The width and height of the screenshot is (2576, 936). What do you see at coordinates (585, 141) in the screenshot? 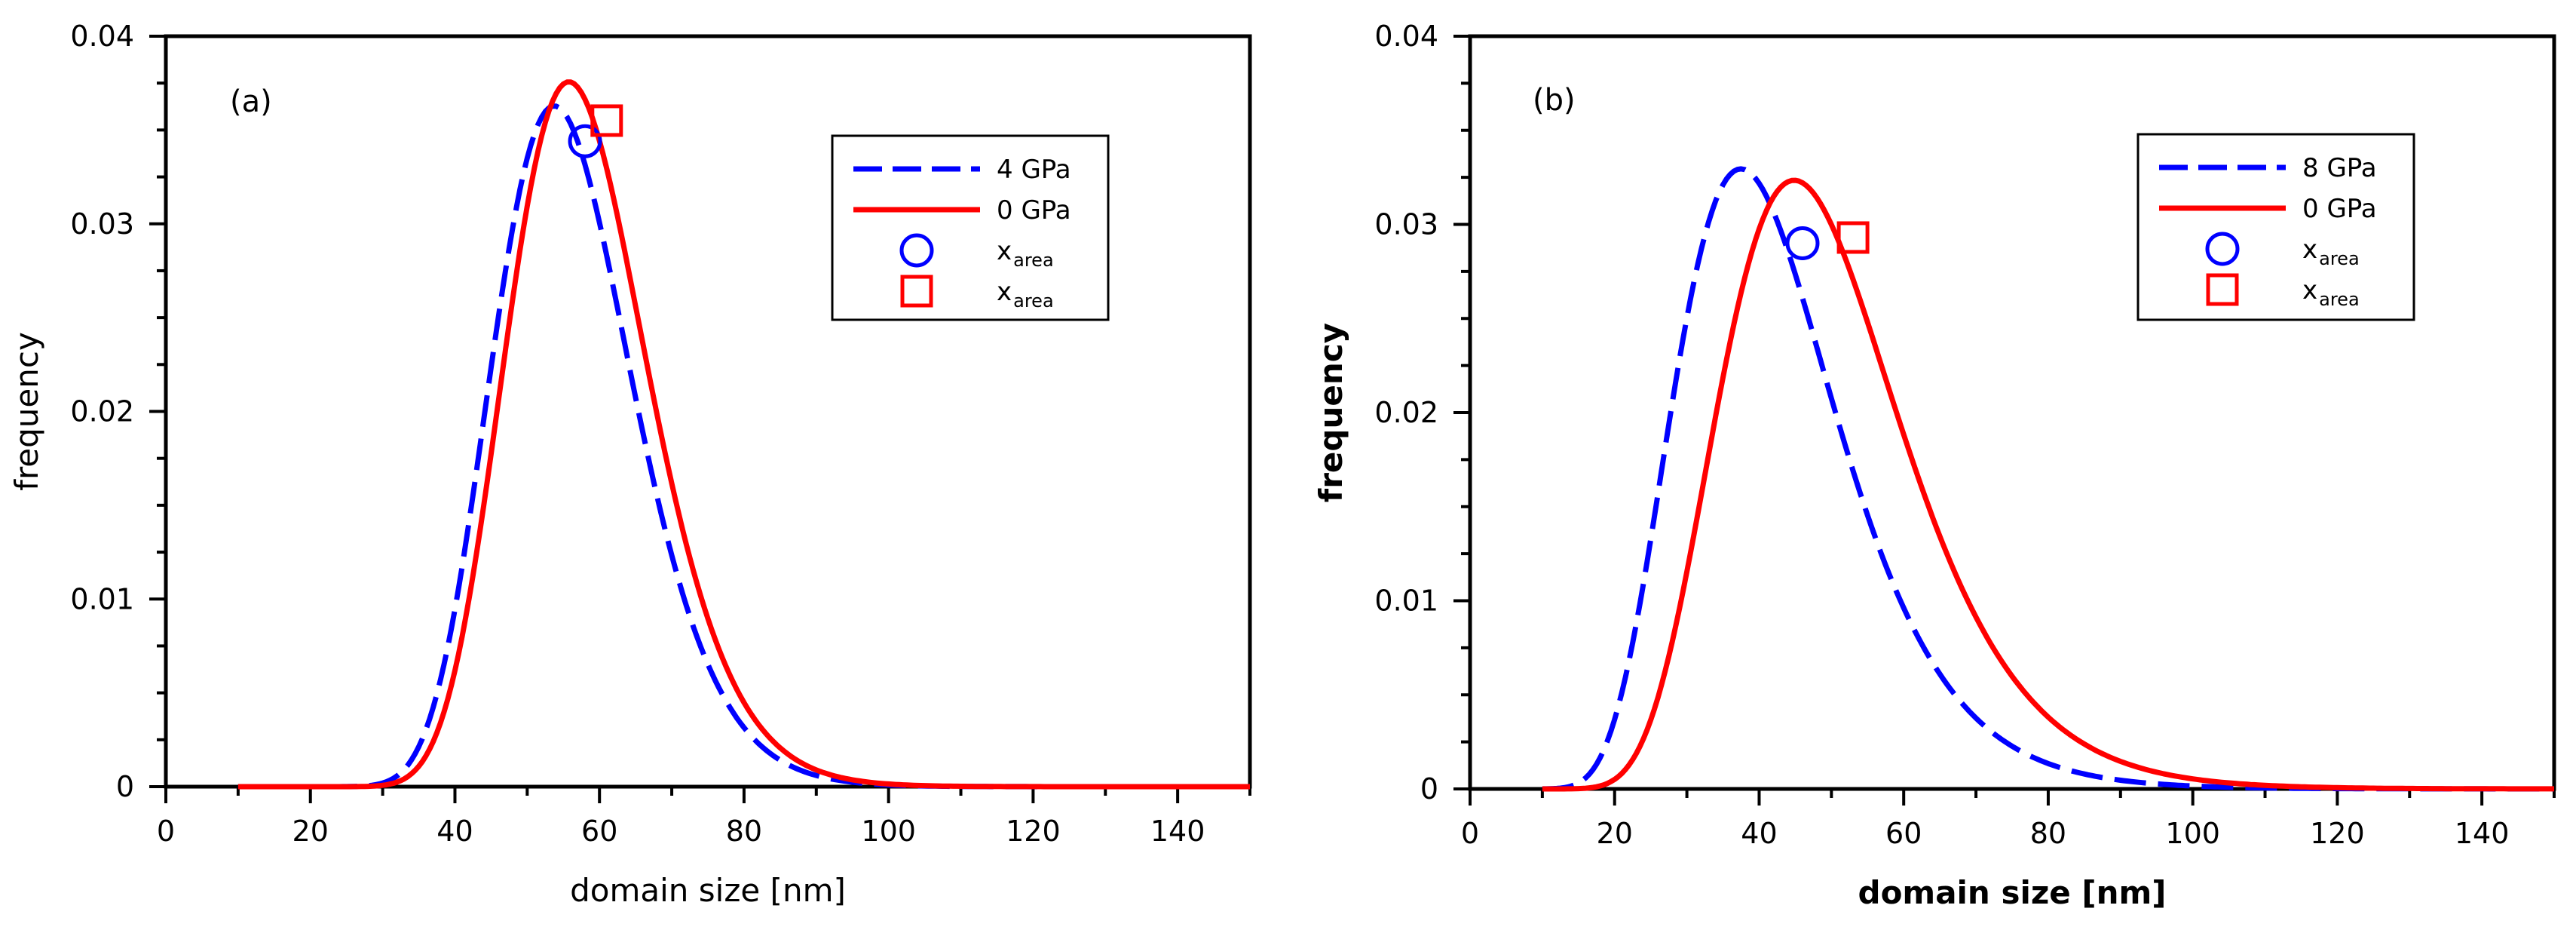
I see `marker-x-area-4gpa` at bounding box center [585, 141].